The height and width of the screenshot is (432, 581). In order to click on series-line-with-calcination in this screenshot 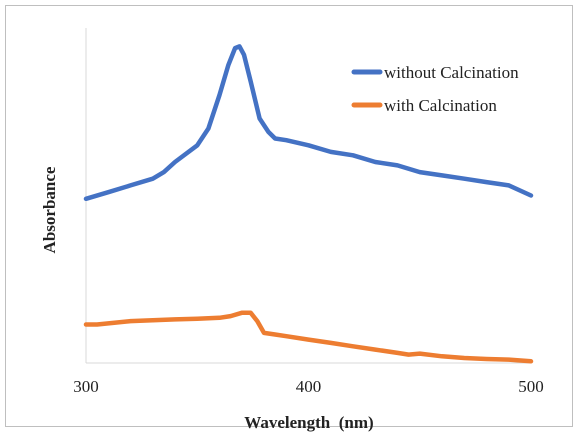, I will do `click(308, 337)`.